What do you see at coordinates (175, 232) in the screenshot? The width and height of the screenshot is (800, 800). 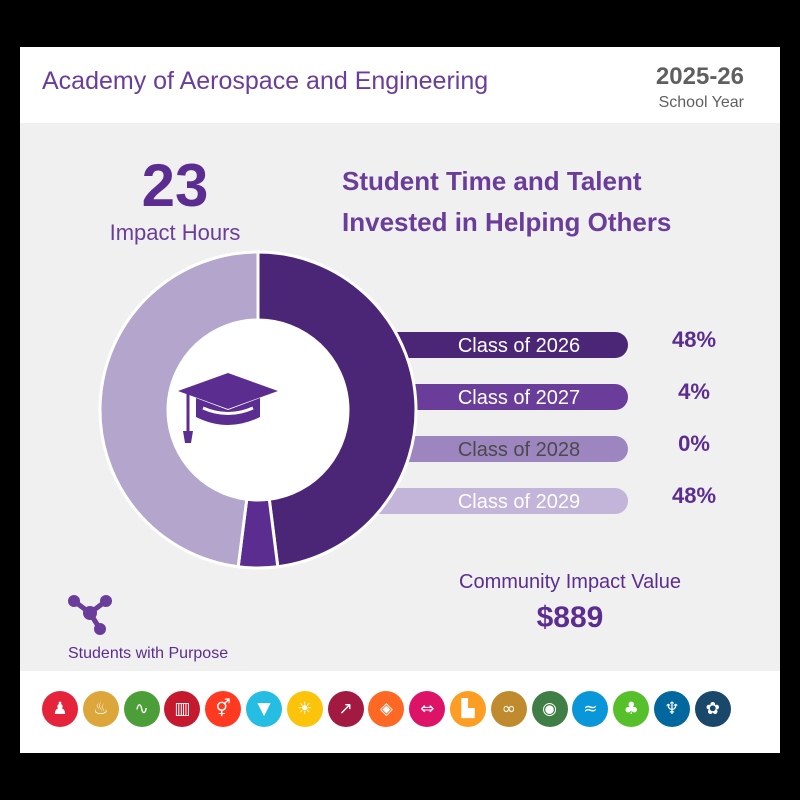 I see `impact-hours-label: Impact Hours` at bounding box center [175, 232].